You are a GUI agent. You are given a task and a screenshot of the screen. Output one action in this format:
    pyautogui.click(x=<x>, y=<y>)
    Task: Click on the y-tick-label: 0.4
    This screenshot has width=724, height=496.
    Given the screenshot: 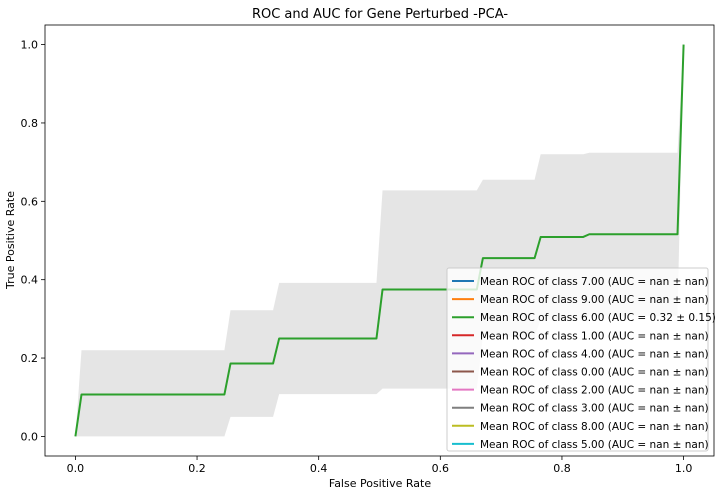 What is the action you would take?
    pyautogui.click(x=30, y=280)
    